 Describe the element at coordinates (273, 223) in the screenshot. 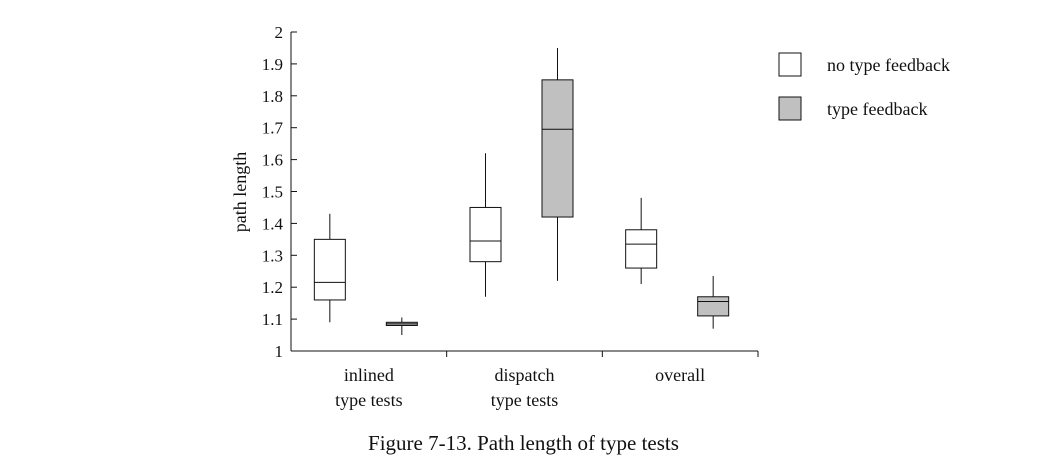

I see `y-tick-label: 1.4` at that location.